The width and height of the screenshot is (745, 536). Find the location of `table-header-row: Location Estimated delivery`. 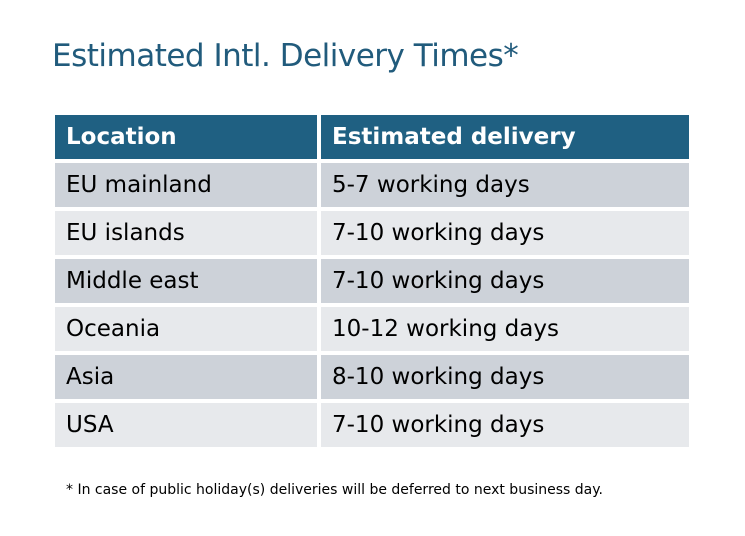

table-header-row: Location Estimated delivery is located at coordinates (372, 137).